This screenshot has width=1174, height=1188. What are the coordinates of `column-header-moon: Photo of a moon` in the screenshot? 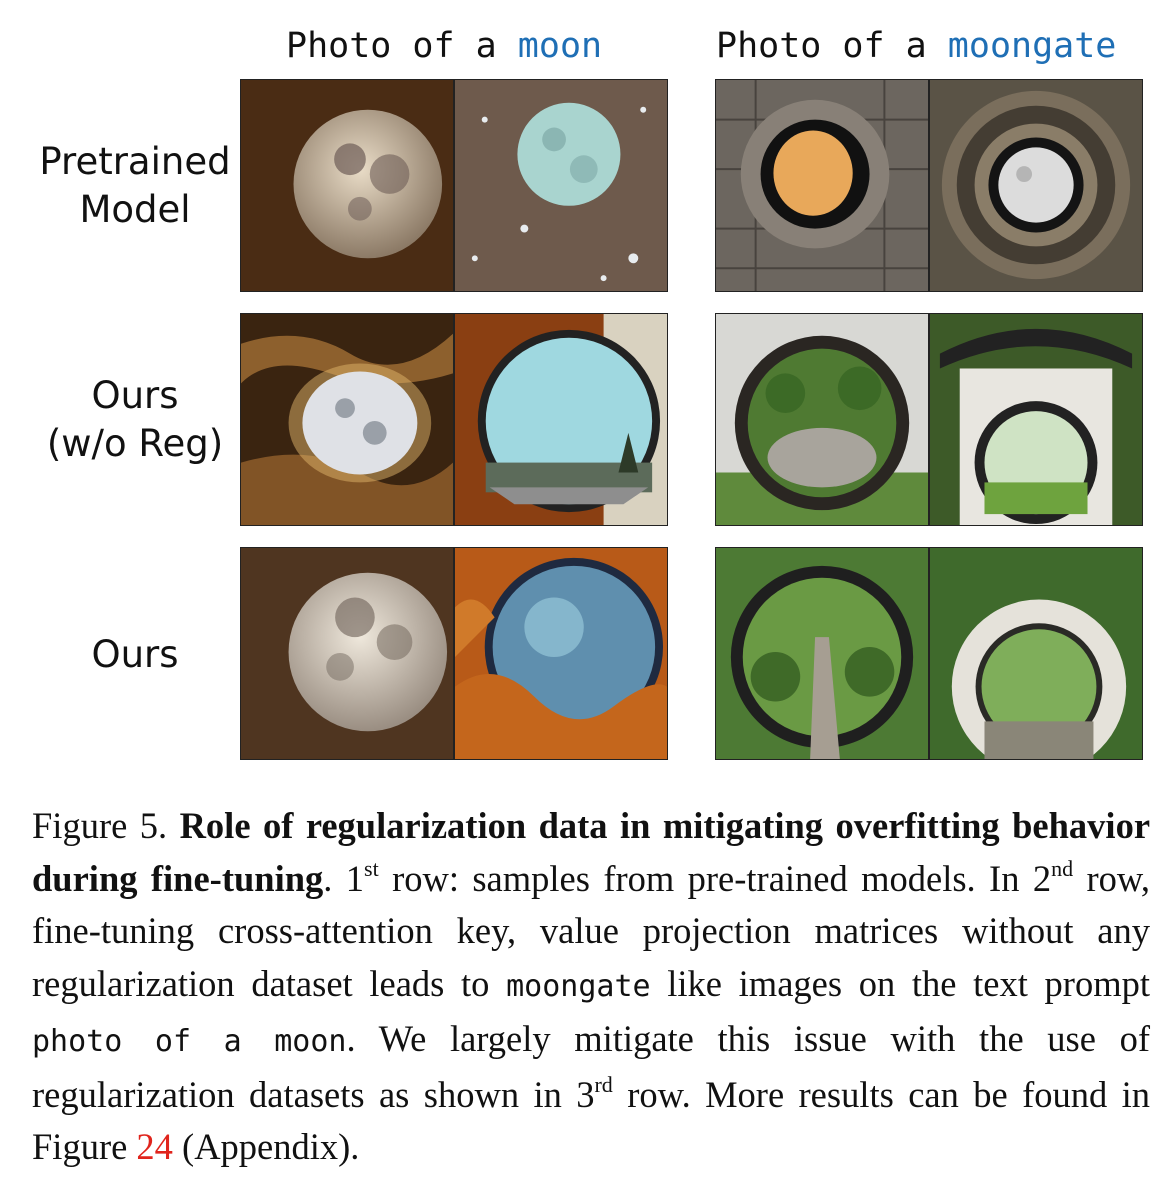 It's located at (444, 46).